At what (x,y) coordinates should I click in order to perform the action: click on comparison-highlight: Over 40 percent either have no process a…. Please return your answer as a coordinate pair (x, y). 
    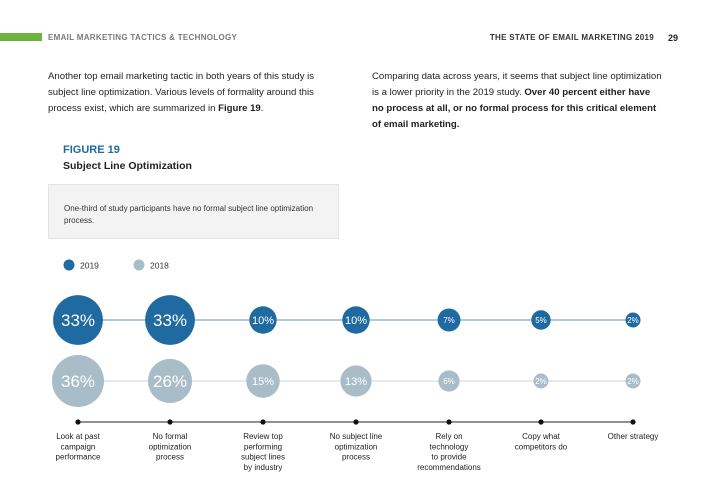
    Looking at the image, I should click on (514, 108).